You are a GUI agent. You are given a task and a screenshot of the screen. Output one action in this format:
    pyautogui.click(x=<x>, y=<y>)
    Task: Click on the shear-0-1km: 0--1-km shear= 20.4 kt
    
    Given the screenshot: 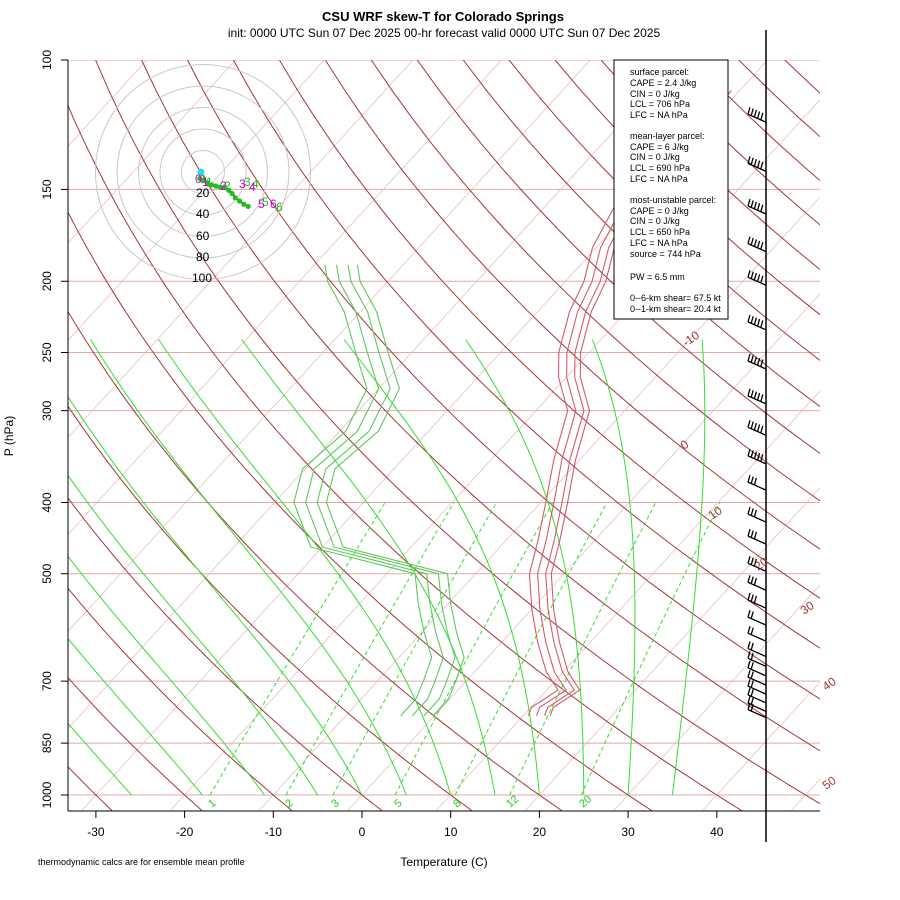 What is the action you would take?
    pyautogui.click(x=675, y=309)
    